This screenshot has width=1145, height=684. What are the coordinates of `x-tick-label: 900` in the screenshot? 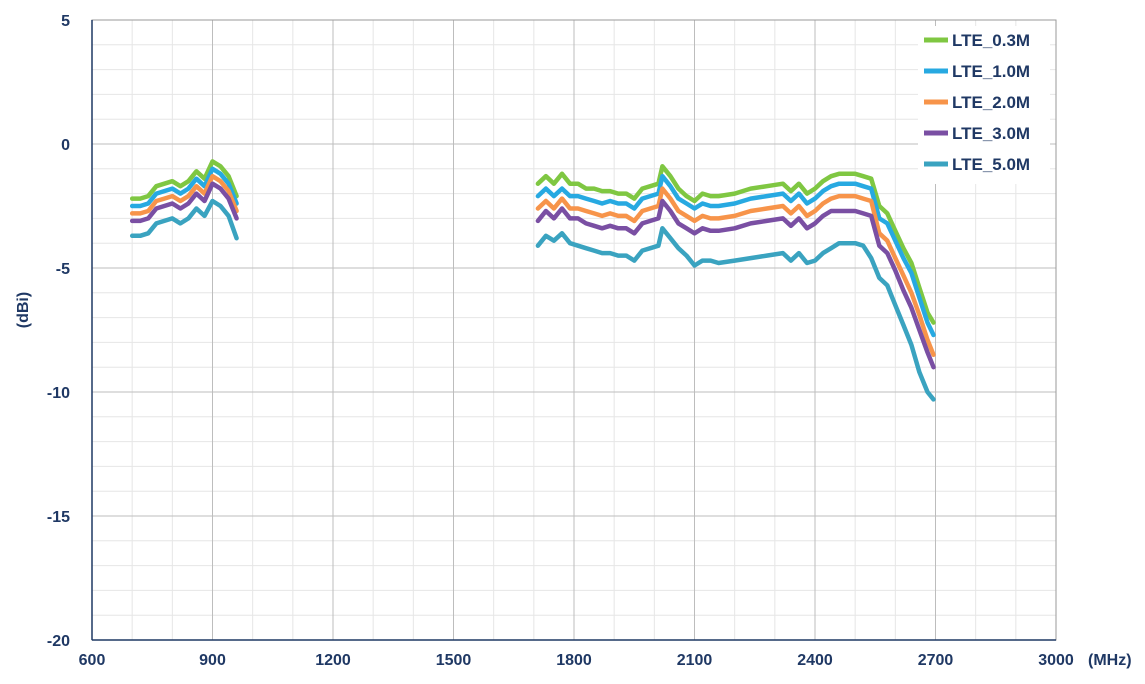 It's located at (212, 660).